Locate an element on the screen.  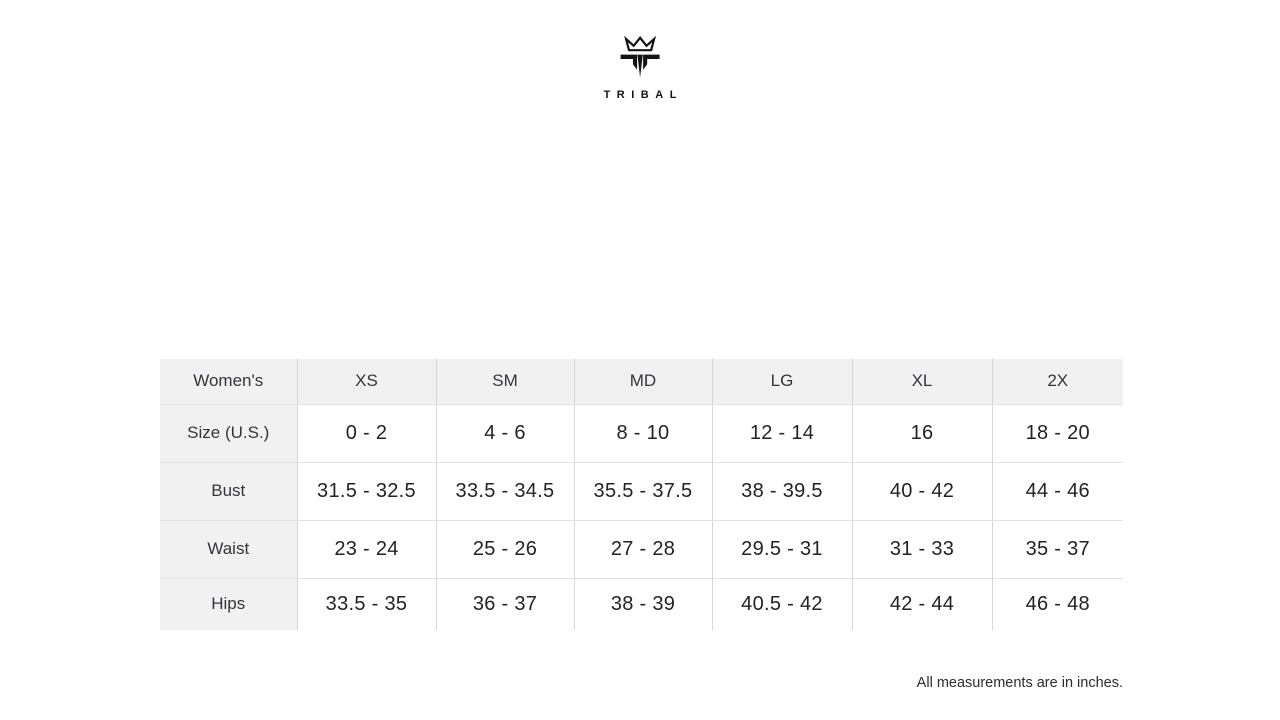
table-cell: 31 - 33 is located at coordinates (921, 549).